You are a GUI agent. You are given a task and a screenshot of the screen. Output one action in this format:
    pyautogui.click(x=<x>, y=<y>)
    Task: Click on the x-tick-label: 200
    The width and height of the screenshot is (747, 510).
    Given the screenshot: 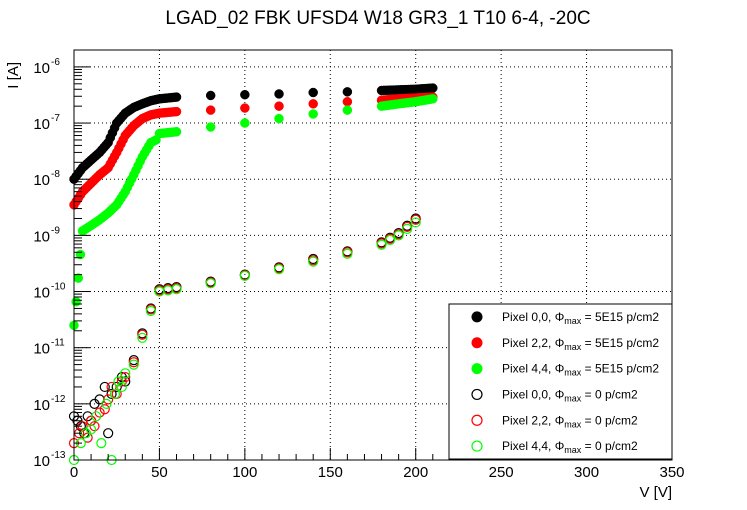 What is the action you would take?
    pyautogui.click(x=415, y=472)
    